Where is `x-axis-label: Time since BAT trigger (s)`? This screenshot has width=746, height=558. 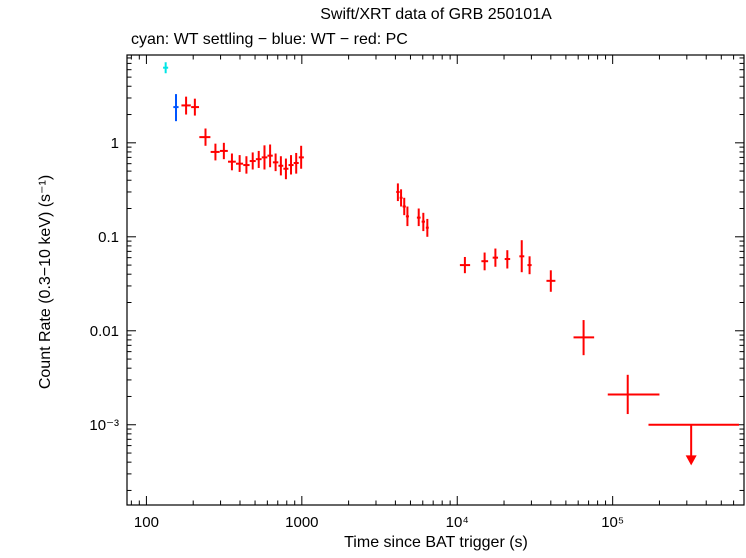
x-axis-label: Time since BAT trigger (s) is located at coordinates (436, 542).